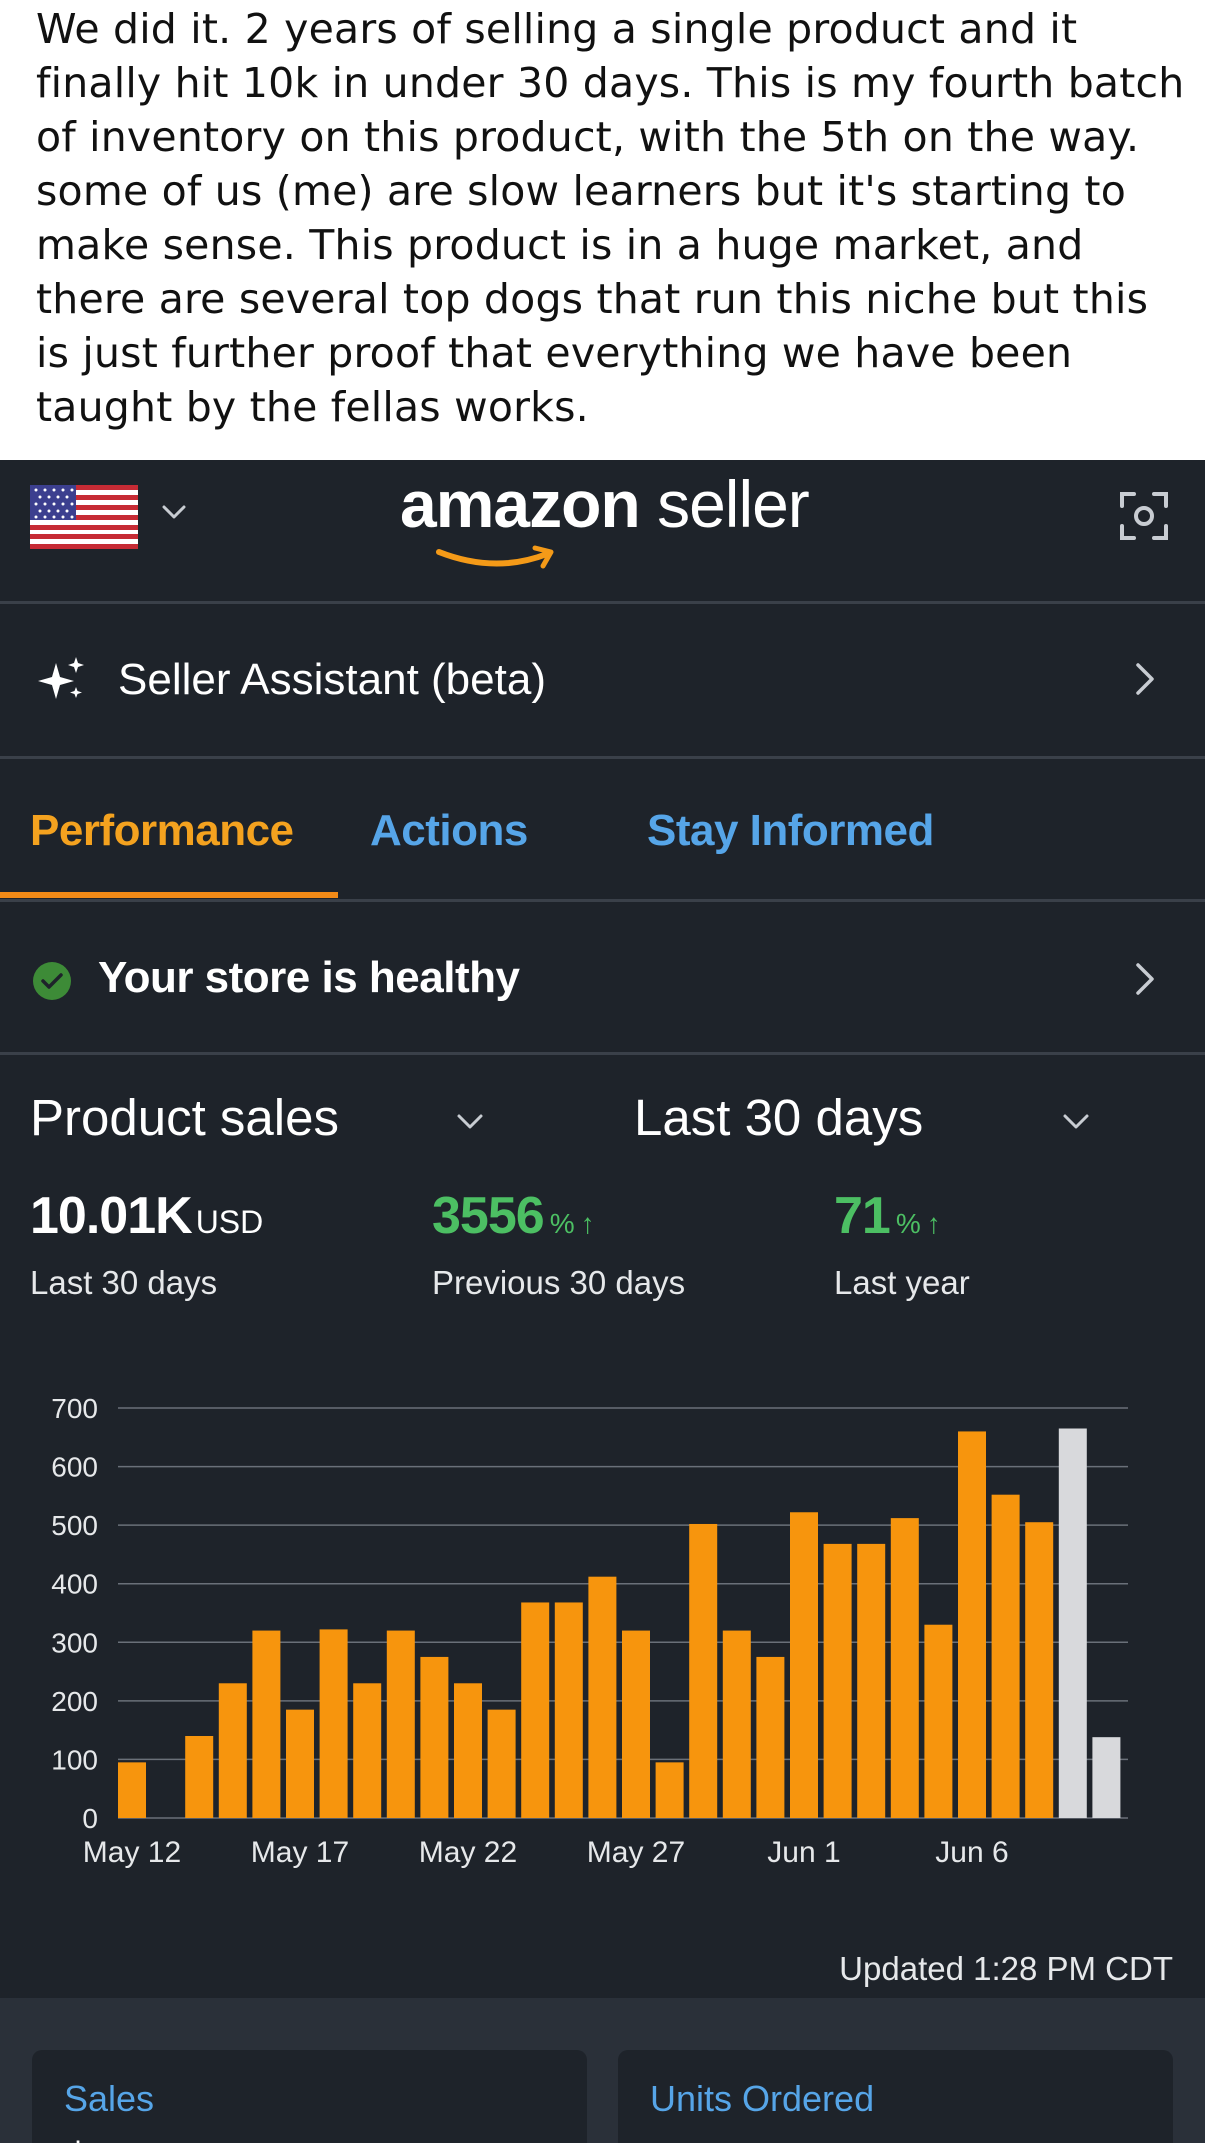 This screenshot has height=2143, width=1205. Describe the element at coordinates (162, 830) in the screenshot. I see `tab-performance: Performance` at that location.